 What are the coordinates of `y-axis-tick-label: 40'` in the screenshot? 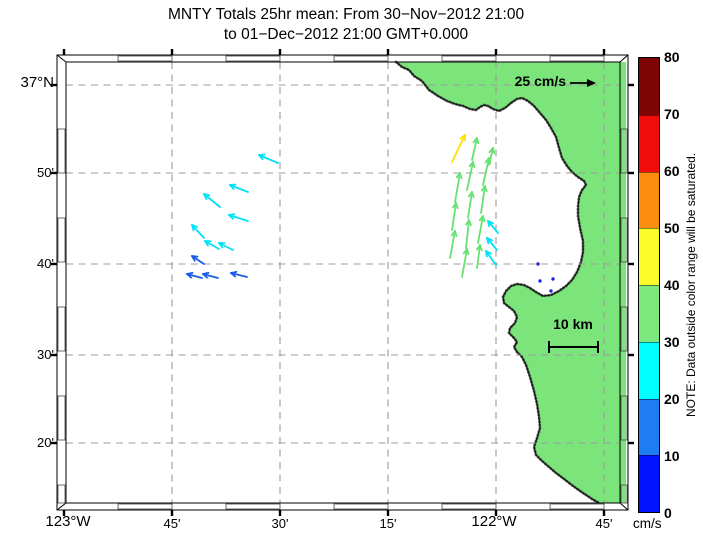 It's located at (45, 263).